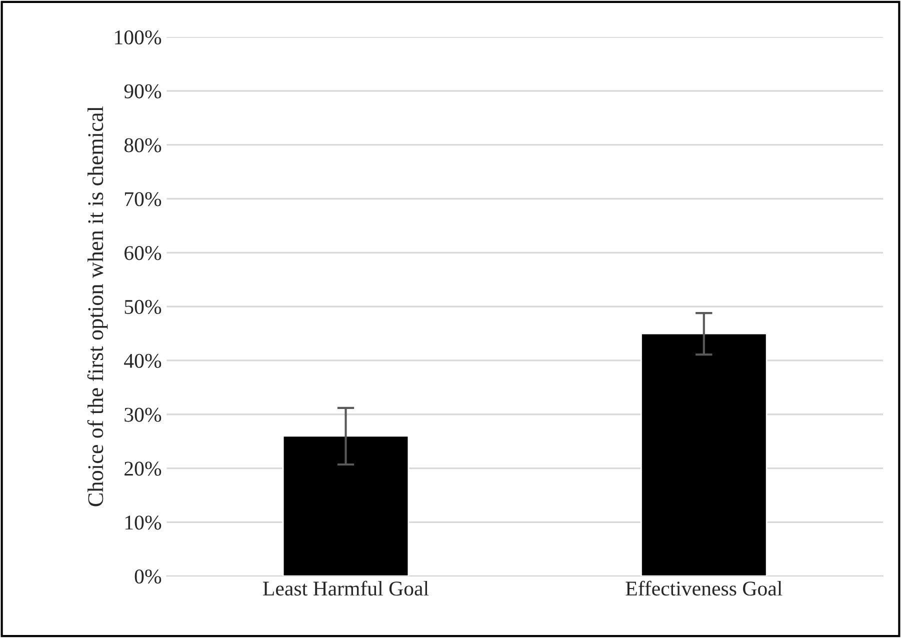 The height and width of the screenshot is (638, 901). I want to click on y-tick-label: 0%, so click(148, 576).